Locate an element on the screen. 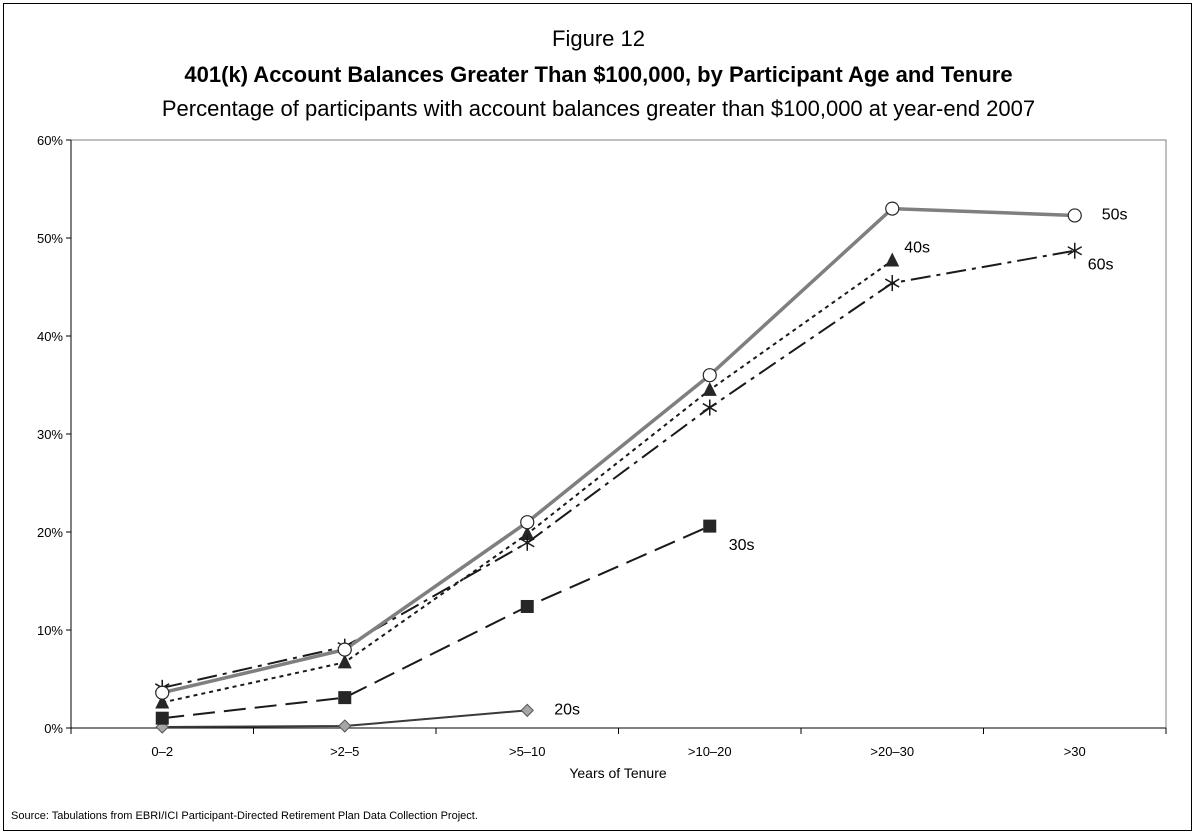 Image resolution: width=1197 pixels, height=836 pixels. series-line-30s is located at coordinates (436, 622).